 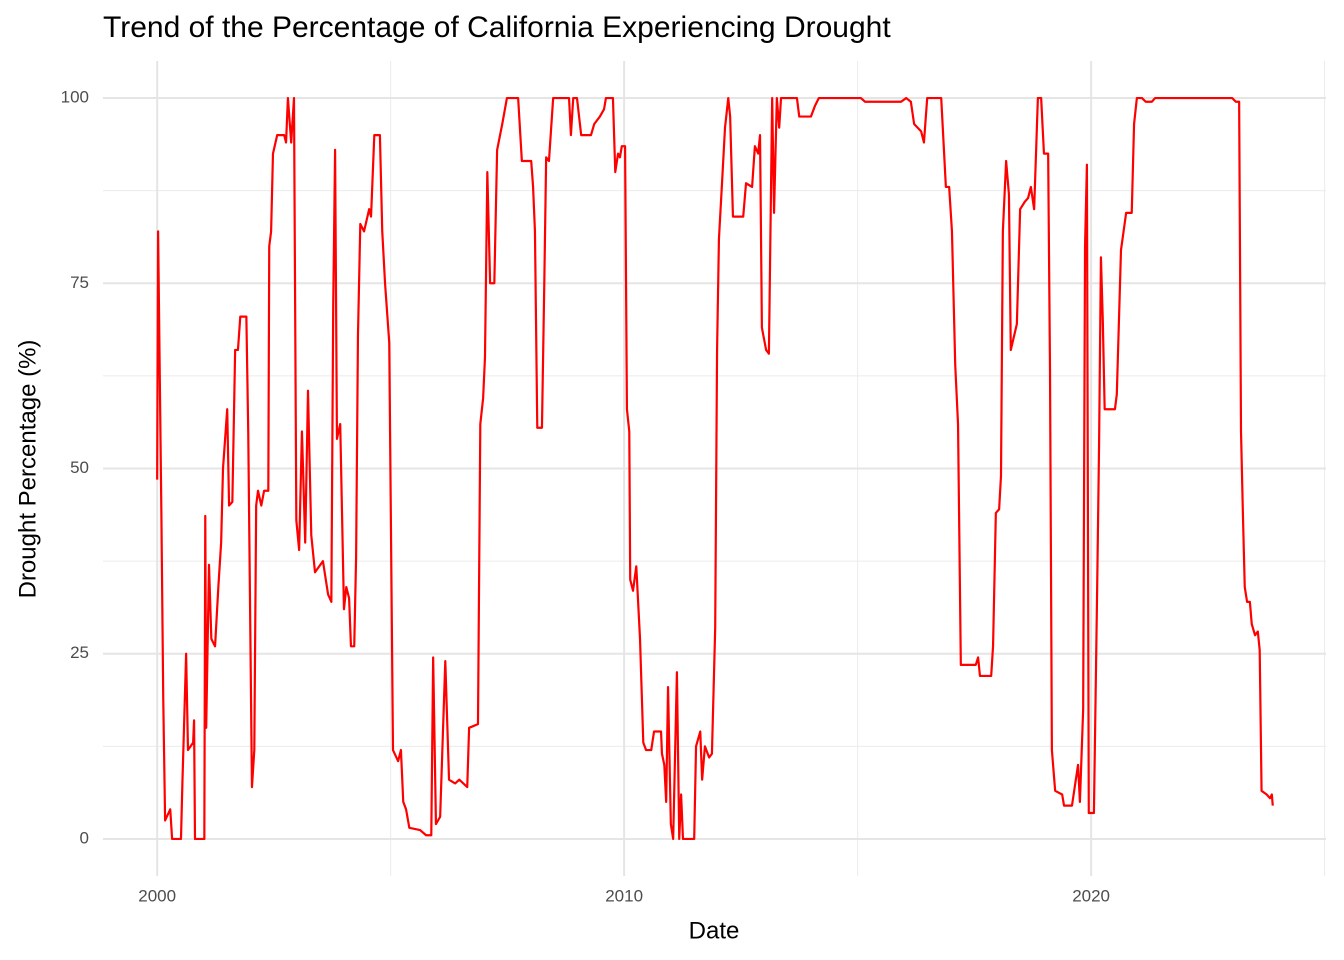 I want to click on y-tick-label: 25, so click(x=79, y=652).